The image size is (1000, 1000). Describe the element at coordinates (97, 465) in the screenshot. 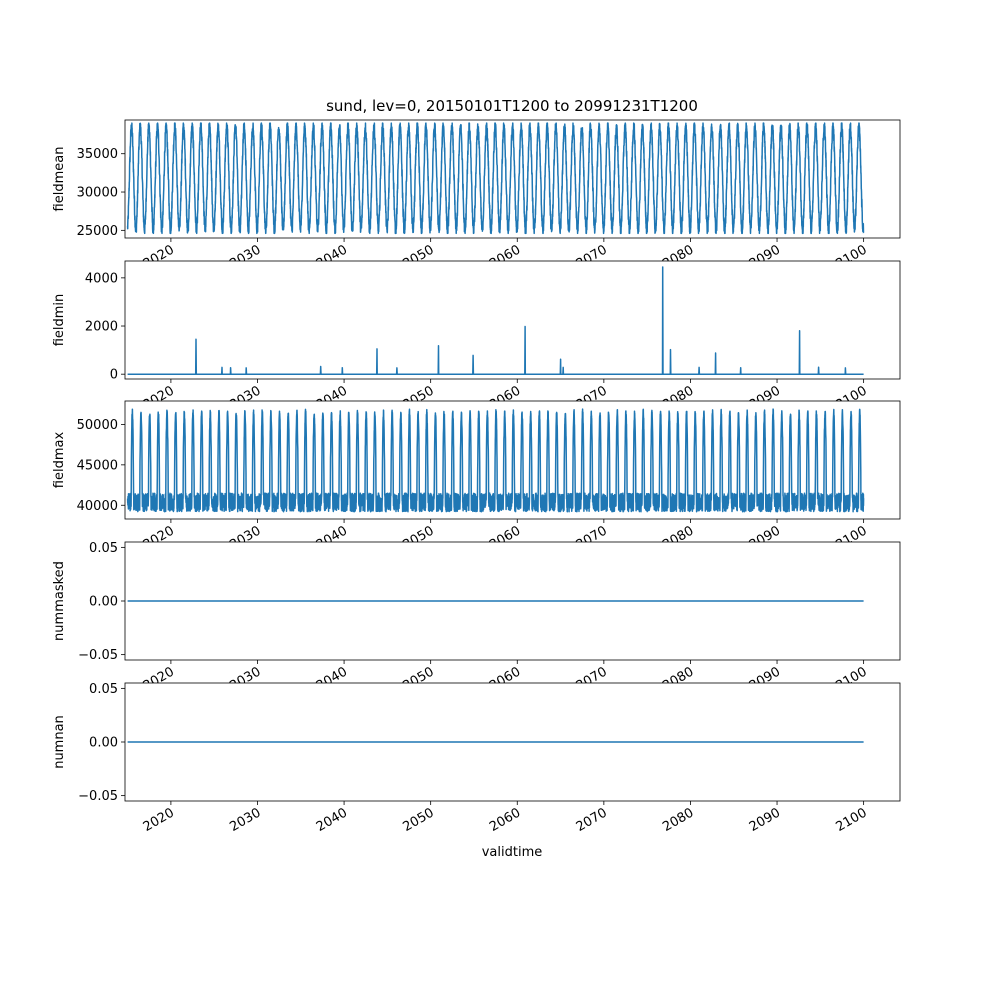

I see `y-tick-label: 45000` at that location.